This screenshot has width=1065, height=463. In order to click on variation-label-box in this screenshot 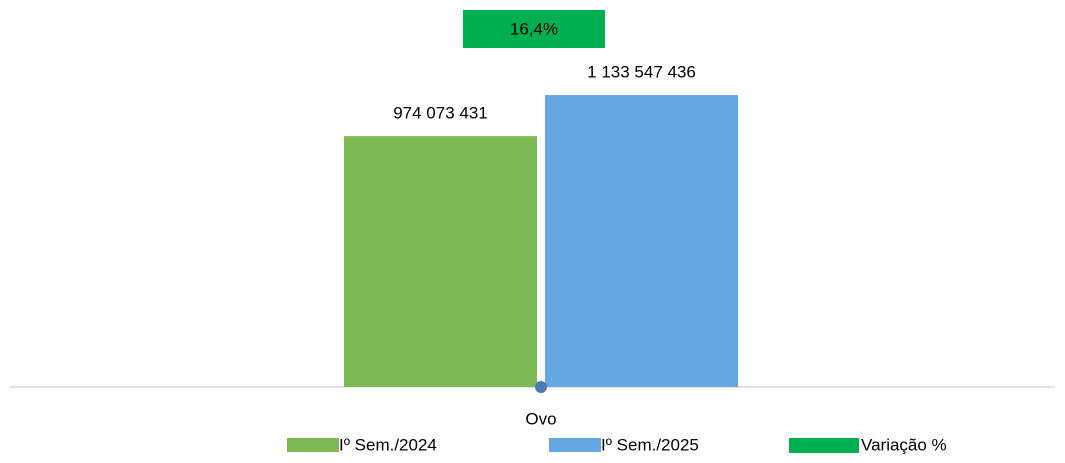, I will do `click(534, 29)`.